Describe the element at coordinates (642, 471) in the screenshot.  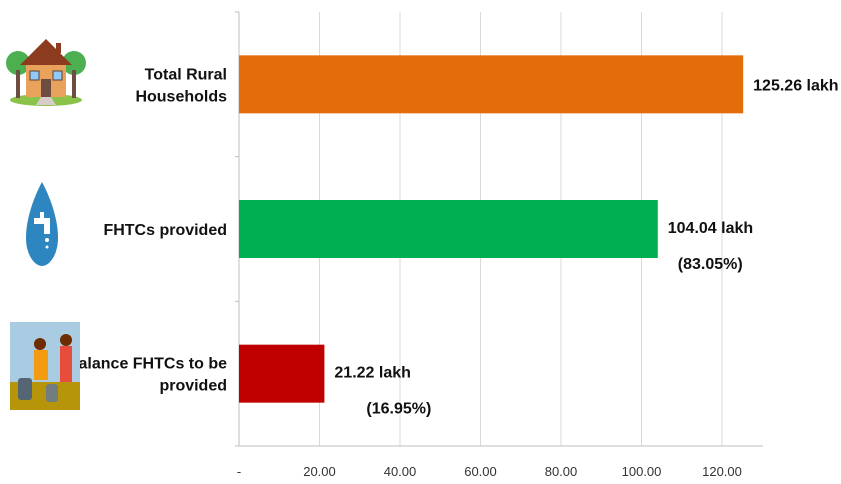
I see `x-tick-label: 100.00` at that location.